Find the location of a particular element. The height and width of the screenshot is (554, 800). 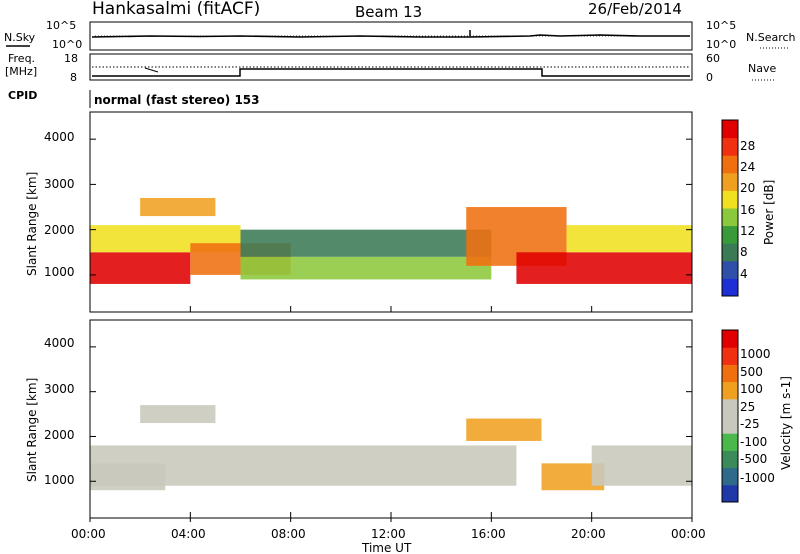

frequency-panel: Freq. [MHz] 18 8 60 0 Nave is located at coordinates (390, 68).